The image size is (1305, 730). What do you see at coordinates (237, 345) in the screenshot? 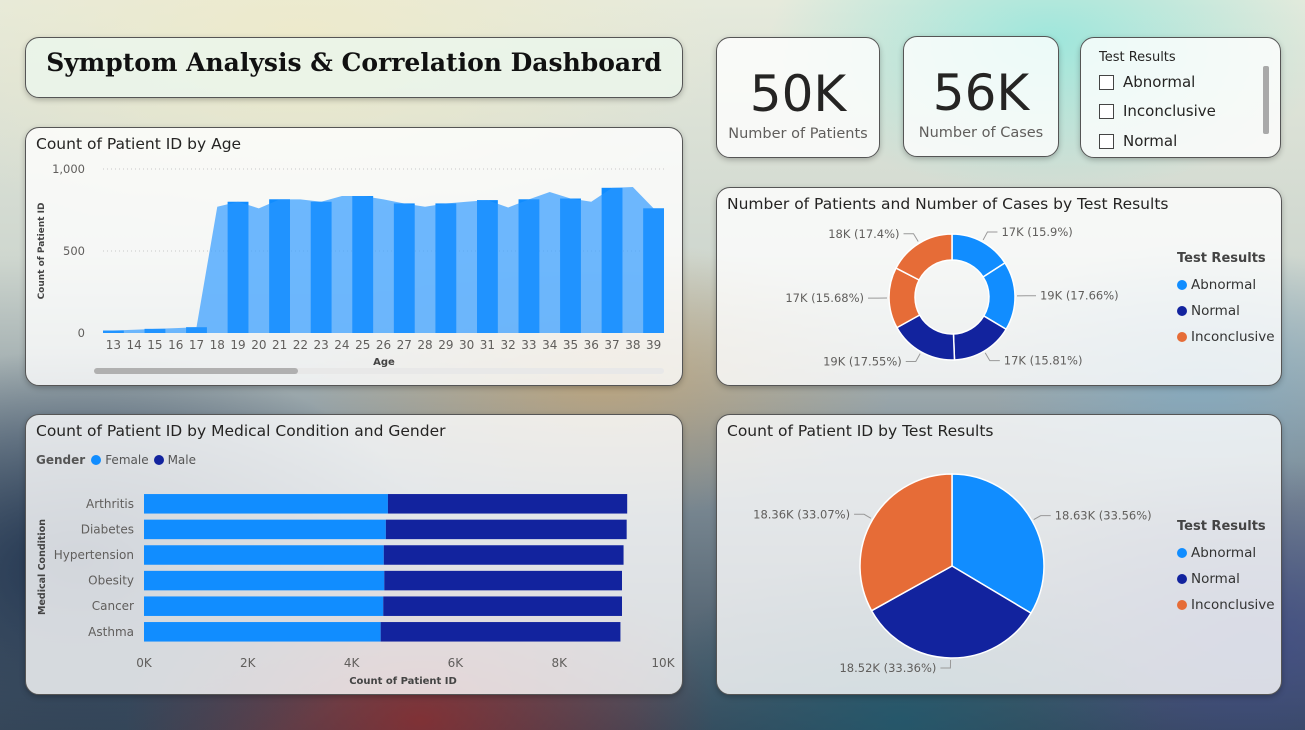
I see `x-tick-label: 19` at bounding box center [237, 345].